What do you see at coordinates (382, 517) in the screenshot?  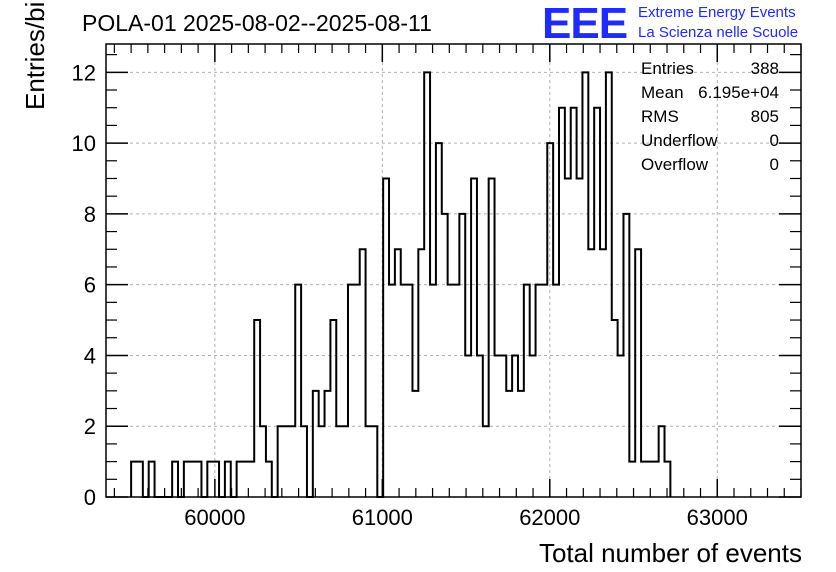 I see `x-tick-label: 61000` at bounding box center [382, 517].